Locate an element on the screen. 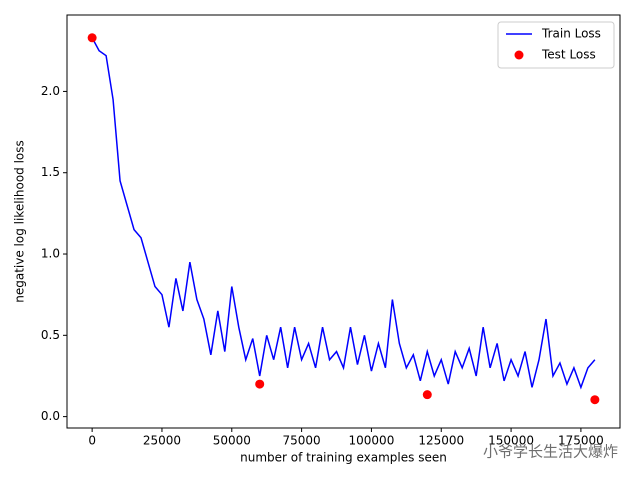 This screenshot has height=480, width=640. y-tick-label: 0.5 is located at coordinates (50, 335).